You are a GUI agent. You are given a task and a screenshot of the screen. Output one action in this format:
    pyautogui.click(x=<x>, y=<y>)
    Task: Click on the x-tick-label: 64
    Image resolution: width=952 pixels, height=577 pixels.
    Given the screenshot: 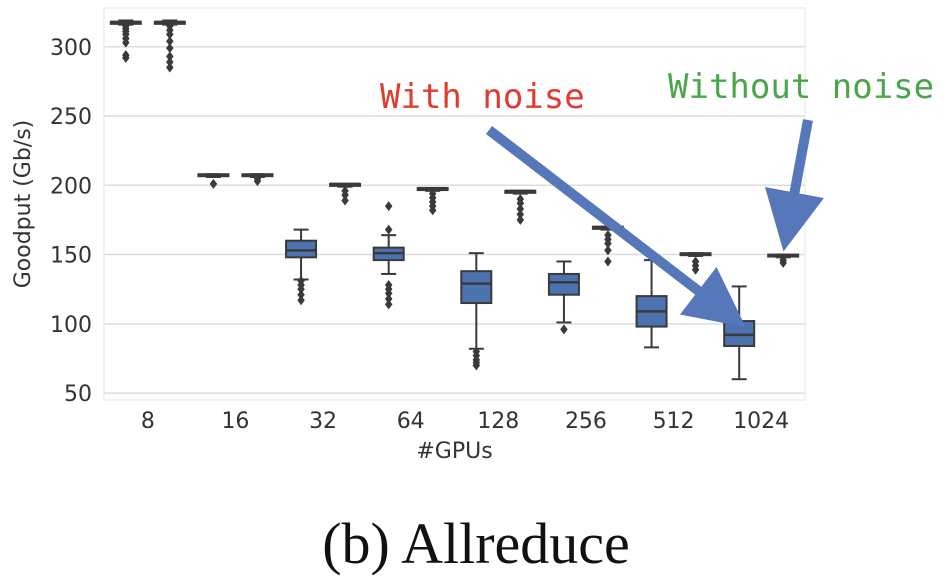 What is the action you would take?
    pyautogui.click(x=411, y=421)
    